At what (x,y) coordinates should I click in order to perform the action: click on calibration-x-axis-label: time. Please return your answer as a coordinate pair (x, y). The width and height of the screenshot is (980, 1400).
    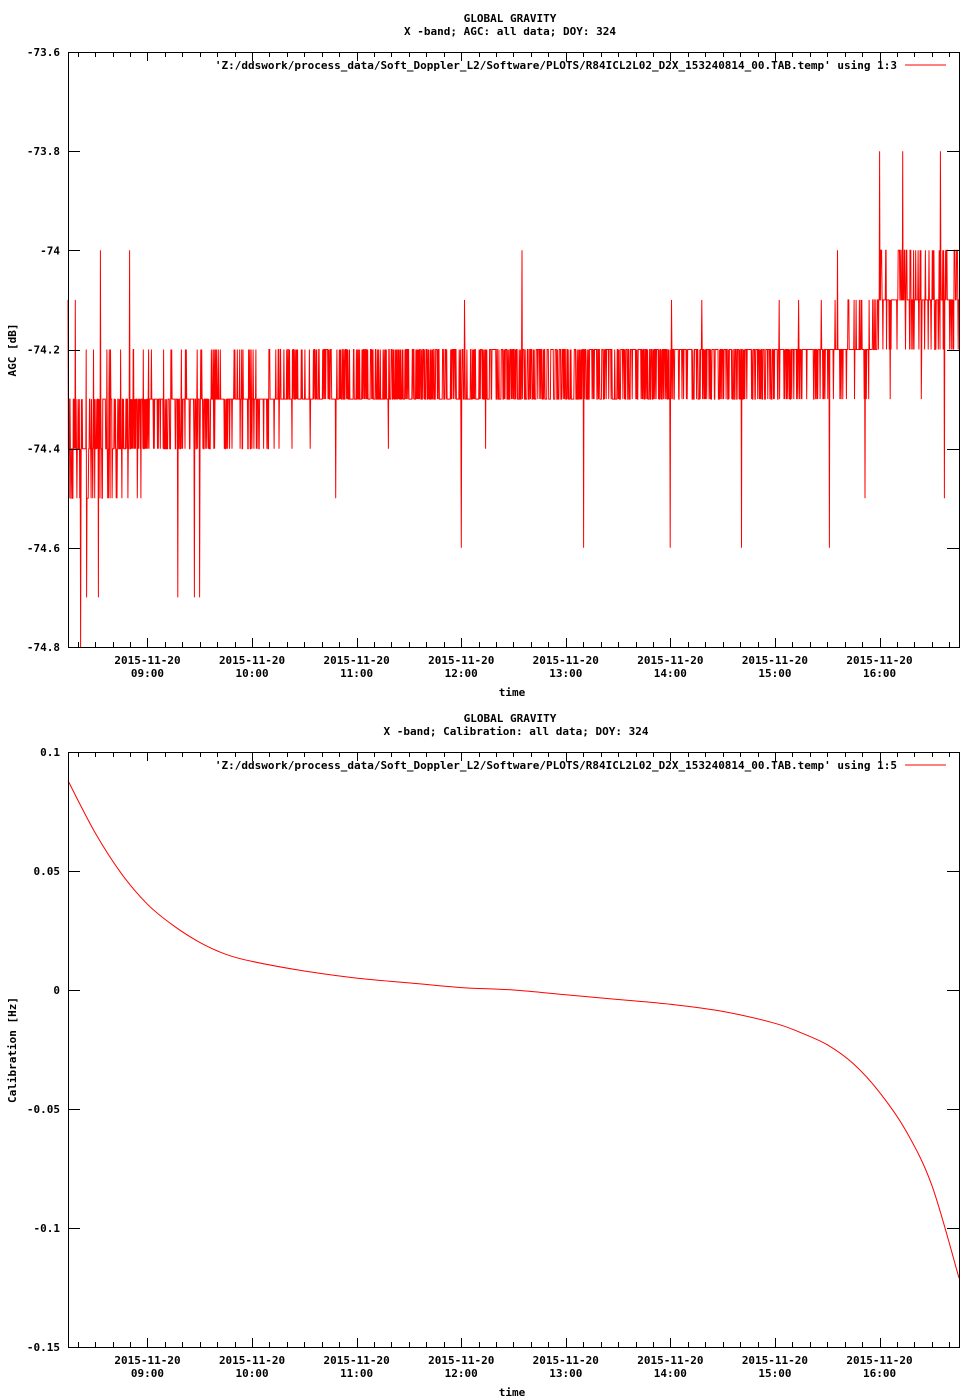
    Looking at the image, I should click on (512, 1392).